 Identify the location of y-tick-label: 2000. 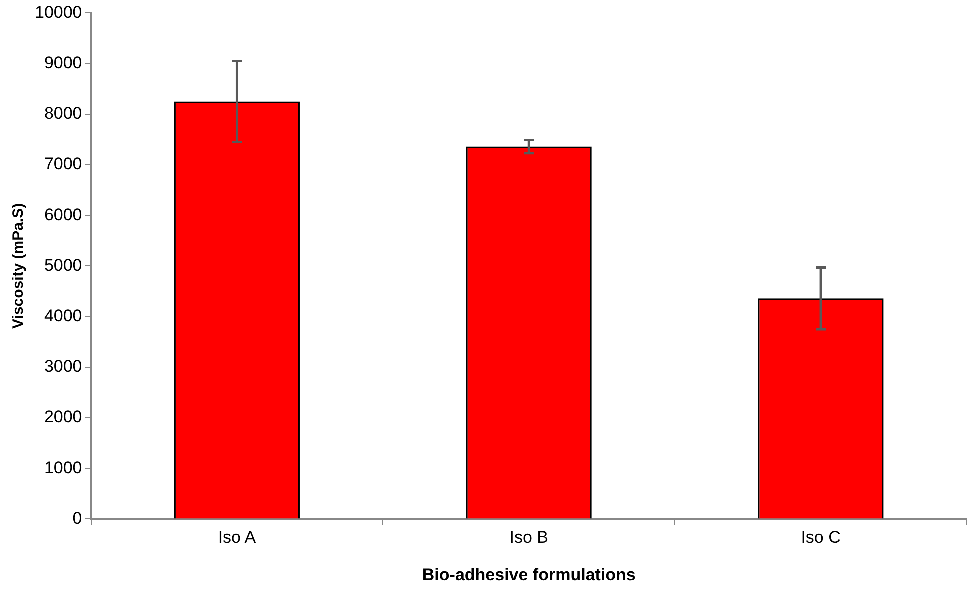
(63, 417).